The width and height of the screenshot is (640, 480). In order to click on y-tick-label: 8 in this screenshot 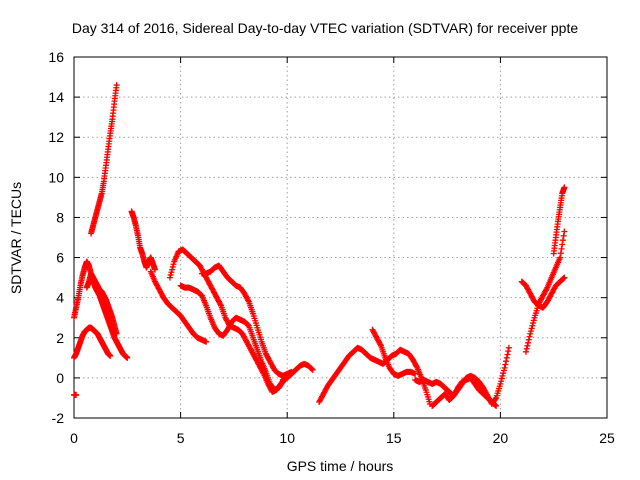, I will do `click(60, 217)`.